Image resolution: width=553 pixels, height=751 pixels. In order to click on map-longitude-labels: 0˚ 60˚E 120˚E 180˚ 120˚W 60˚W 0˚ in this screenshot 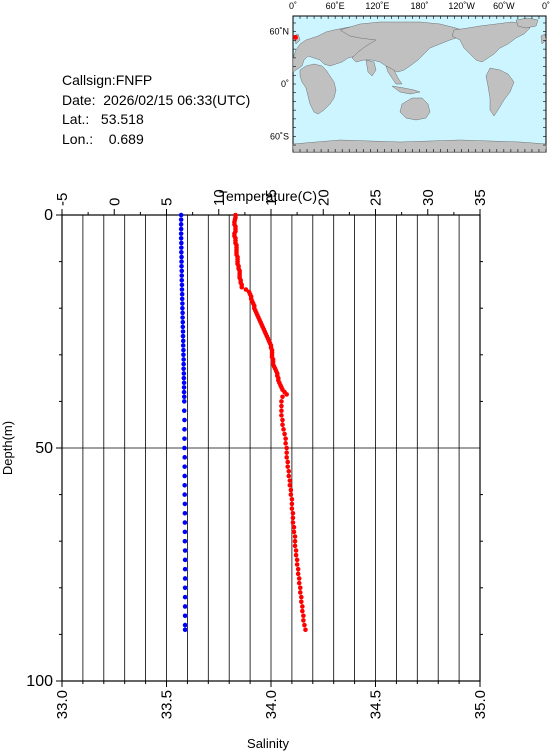, I will do `click(419, 6)`.